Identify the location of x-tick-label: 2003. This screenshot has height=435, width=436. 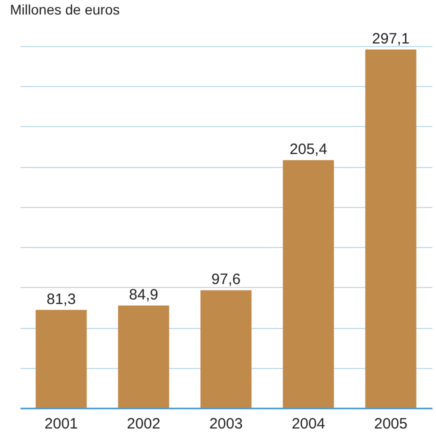
(226, 424).